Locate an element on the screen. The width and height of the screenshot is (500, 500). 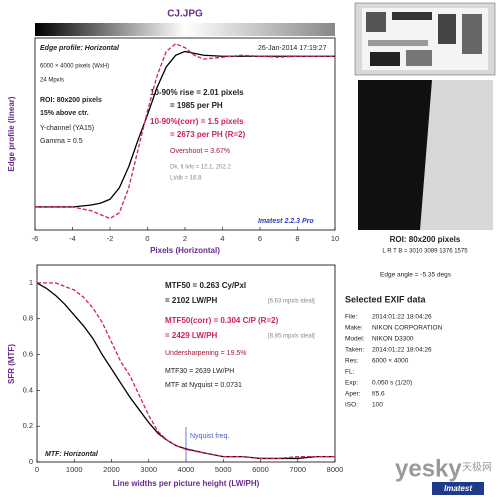
x-tick-label: 6000 is located at coordinates (260, 469).